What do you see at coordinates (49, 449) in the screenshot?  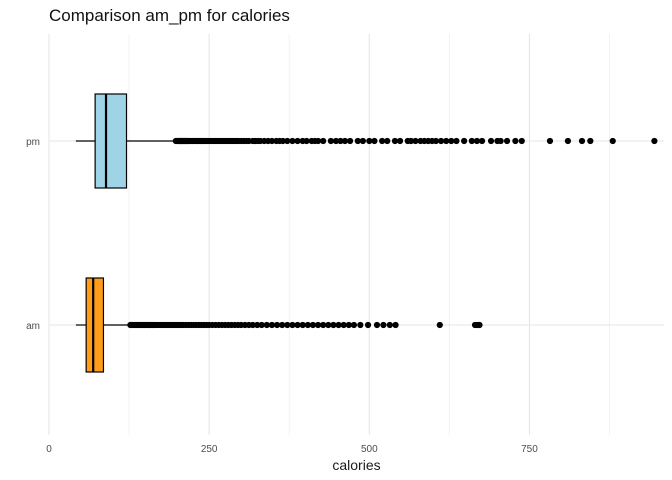 I see `x-tick-label-0: 0` at bounding box center [49, 449].